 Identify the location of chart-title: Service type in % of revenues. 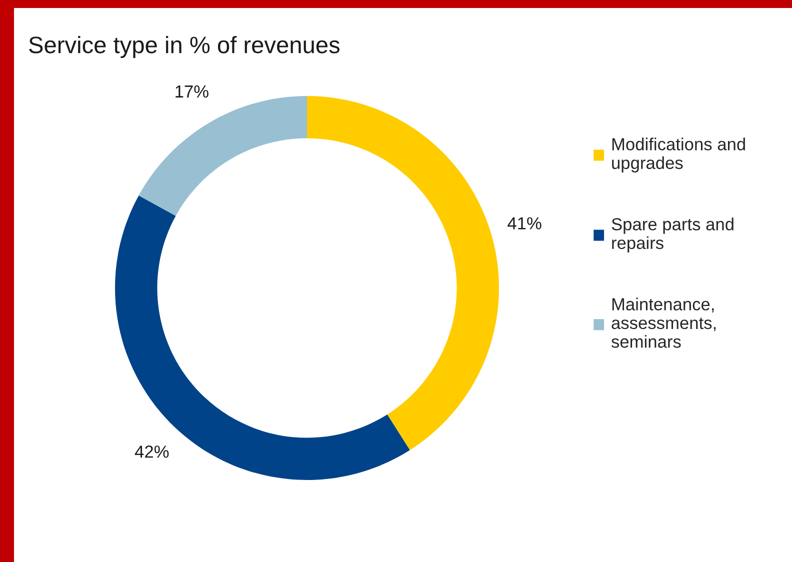
(184, 47).